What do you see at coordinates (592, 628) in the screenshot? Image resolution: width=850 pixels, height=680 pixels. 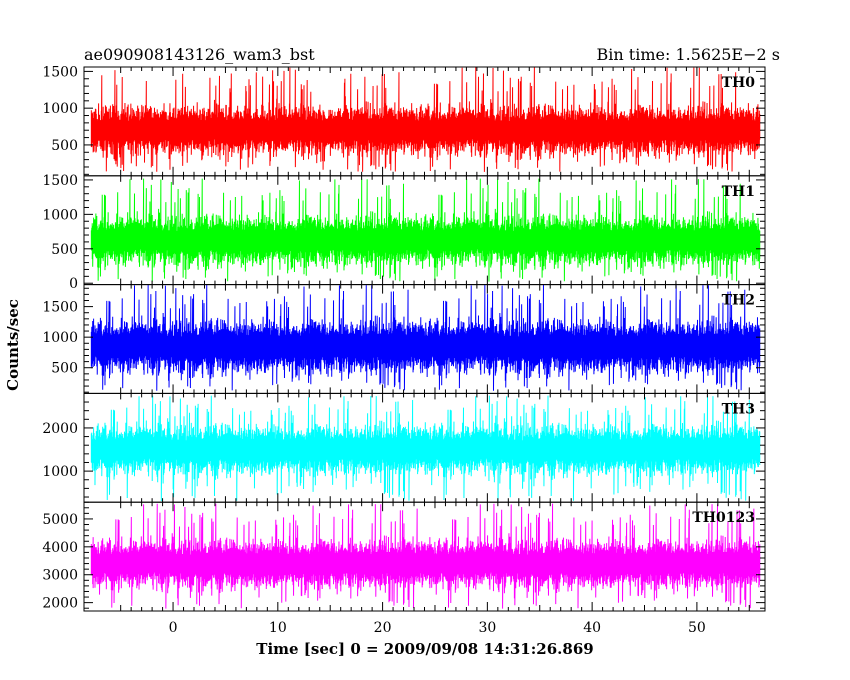 I see `x-tick-label: 40` at bounding box center [592, 628].